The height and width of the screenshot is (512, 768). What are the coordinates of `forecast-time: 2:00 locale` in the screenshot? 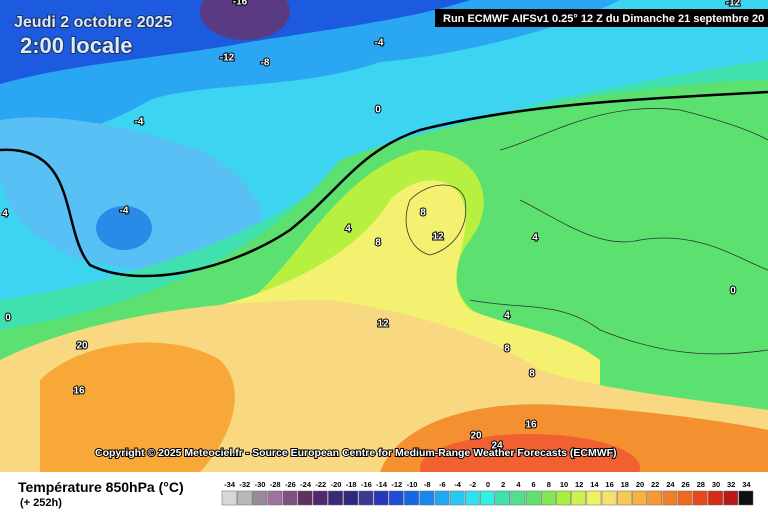 It's located at (76, 45).